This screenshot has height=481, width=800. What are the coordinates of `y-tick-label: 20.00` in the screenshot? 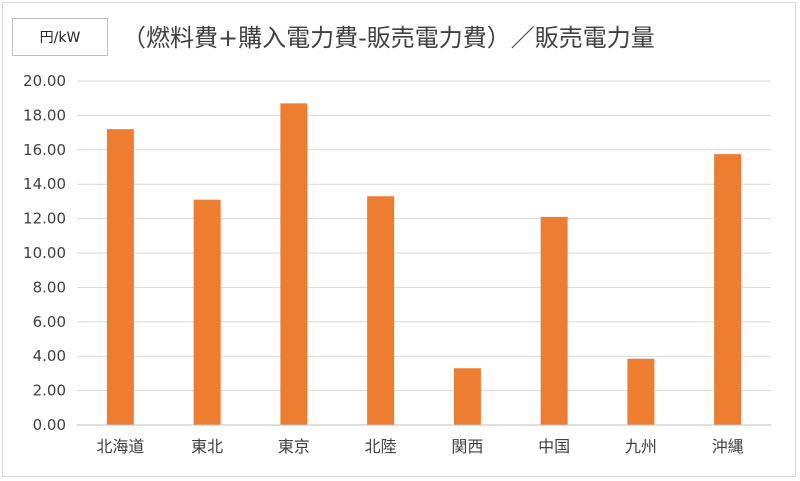 It's located at (44, 81).